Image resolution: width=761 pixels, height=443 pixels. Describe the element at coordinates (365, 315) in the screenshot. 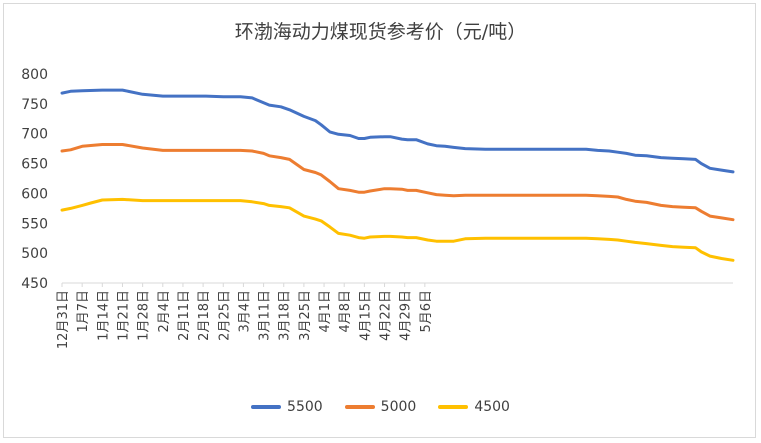

I see `x-tick-label: 4月15日` at that location.